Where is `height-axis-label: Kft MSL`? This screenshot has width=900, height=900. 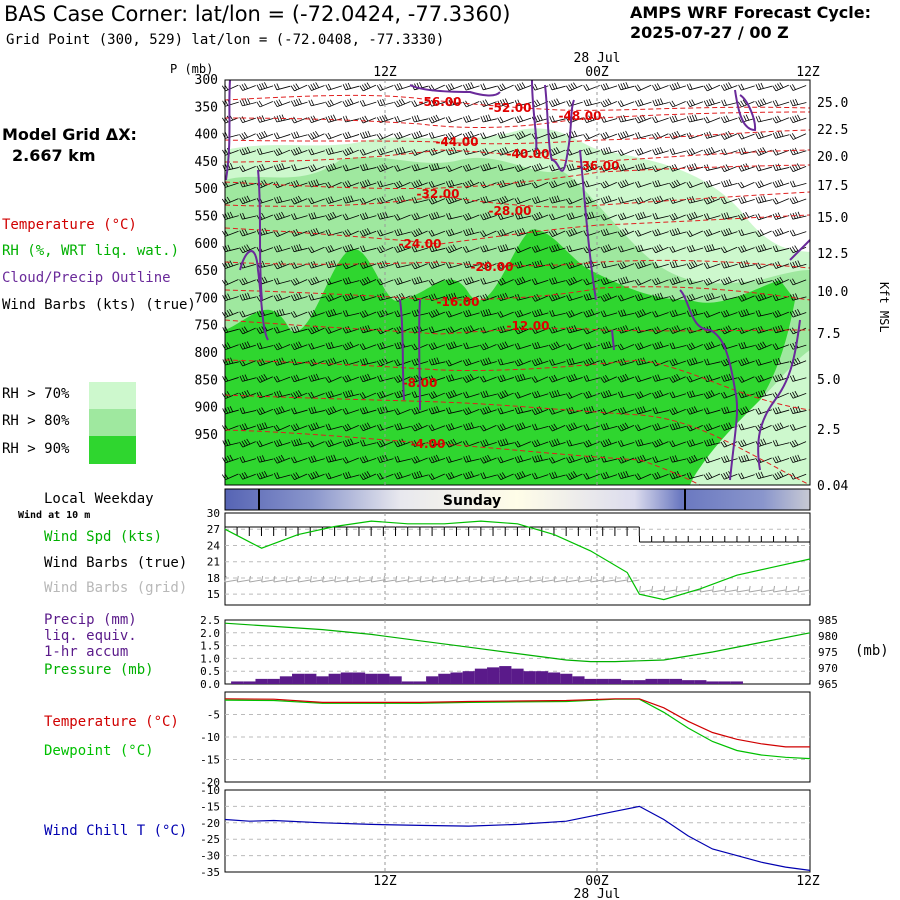
height-axis-label: Kft MSL is located at coordinates (884, 307).